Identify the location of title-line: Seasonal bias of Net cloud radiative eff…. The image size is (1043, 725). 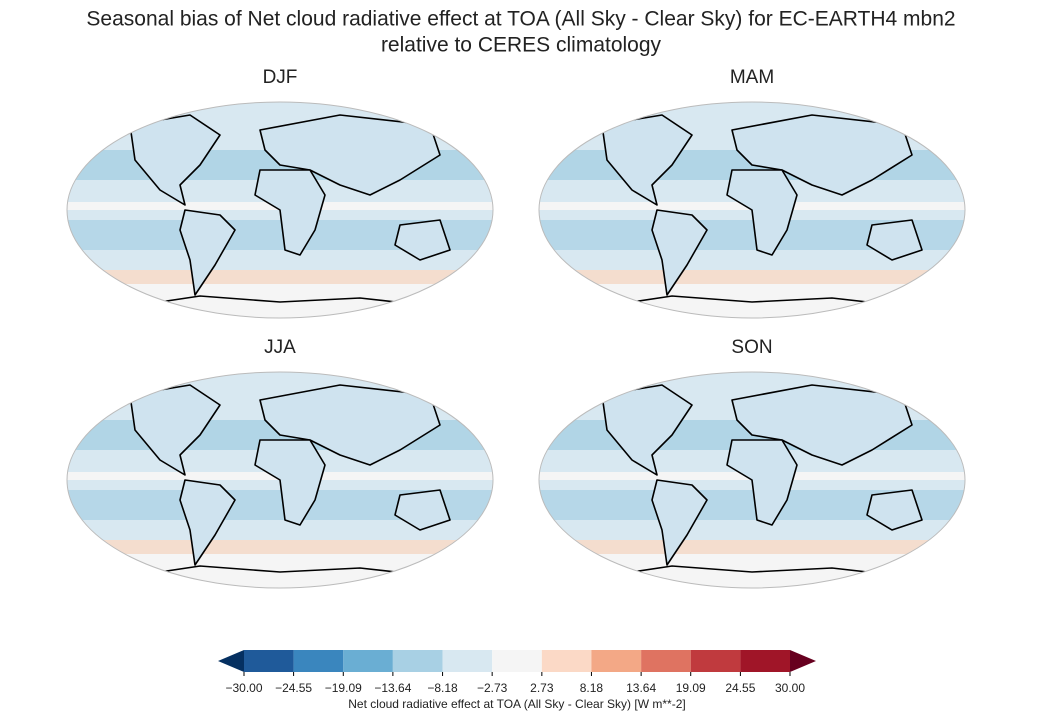
(520, 19).